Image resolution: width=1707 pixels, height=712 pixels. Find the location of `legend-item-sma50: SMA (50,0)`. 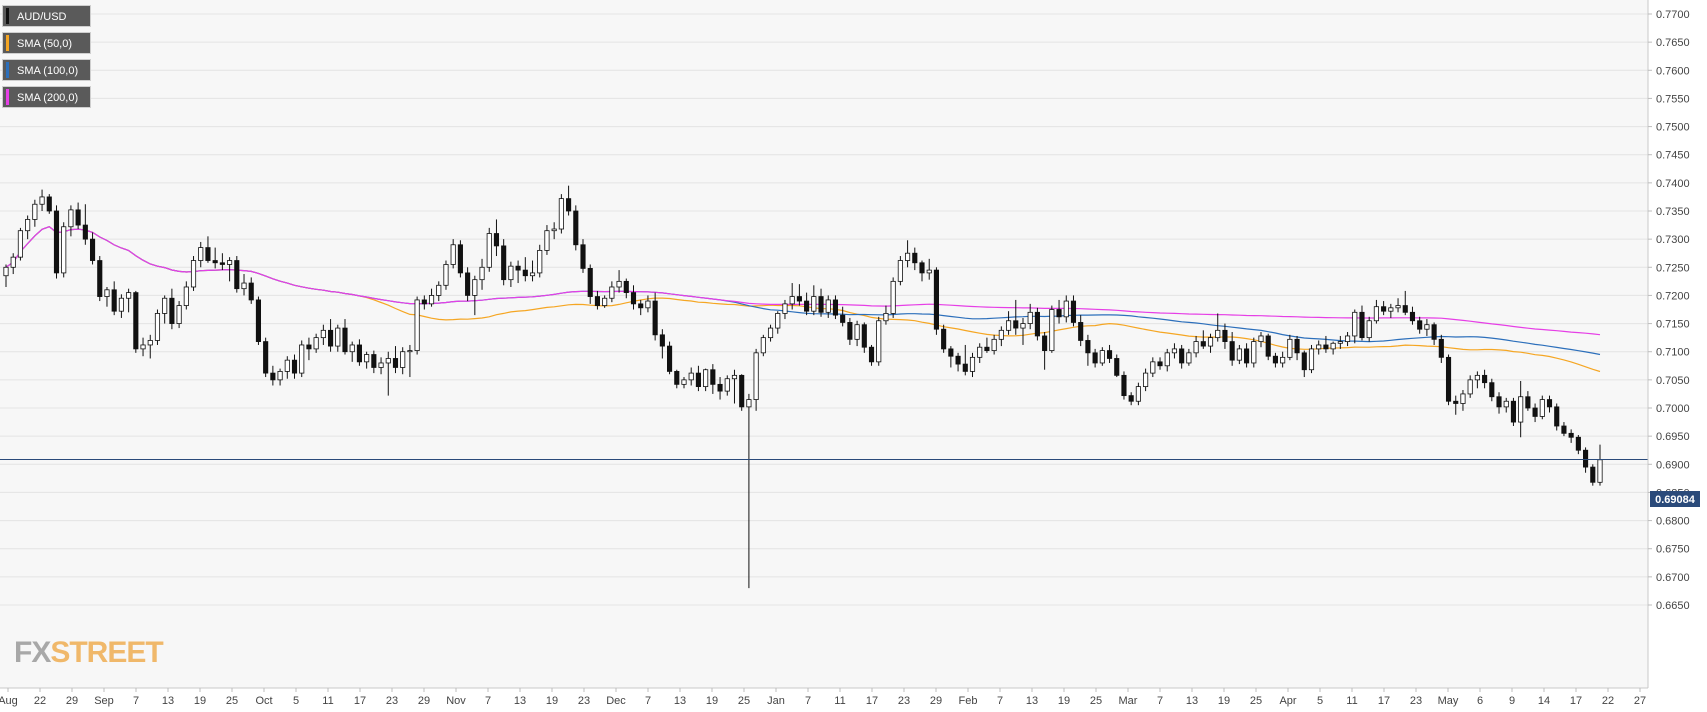

legend-item-sma50: SMA (50,0) is located at coordinates (47, 43).